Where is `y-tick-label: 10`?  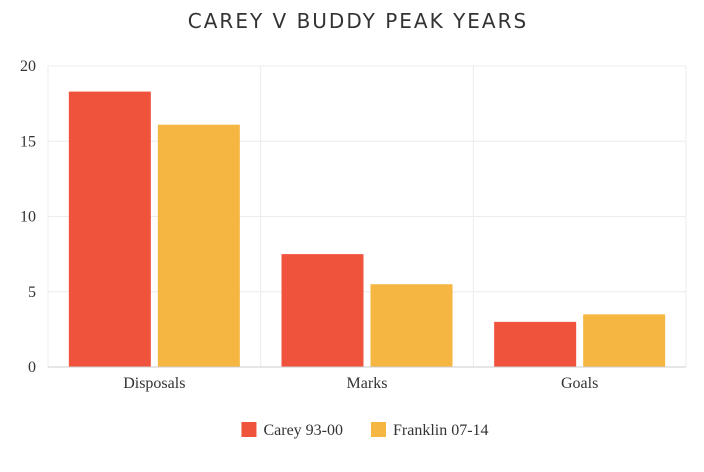 y-tick-label: 10 is located at coordinates (28, 217).